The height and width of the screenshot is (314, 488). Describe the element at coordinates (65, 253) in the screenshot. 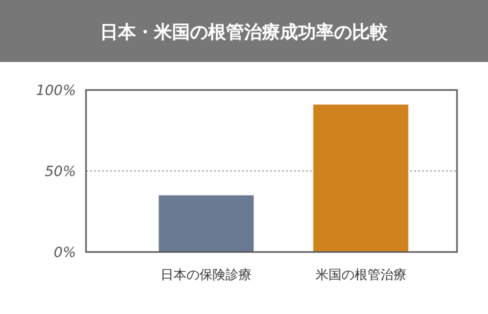

I see `y-tick-label: 0%` at that location.